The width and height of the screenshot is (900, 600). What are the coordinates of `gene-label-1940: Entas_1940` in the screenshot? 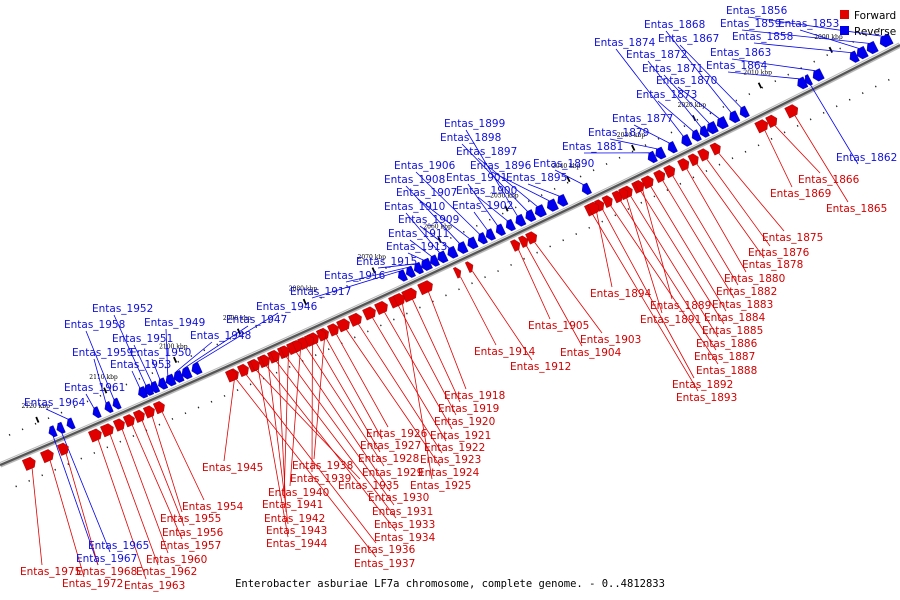 It's located at (298, 493).